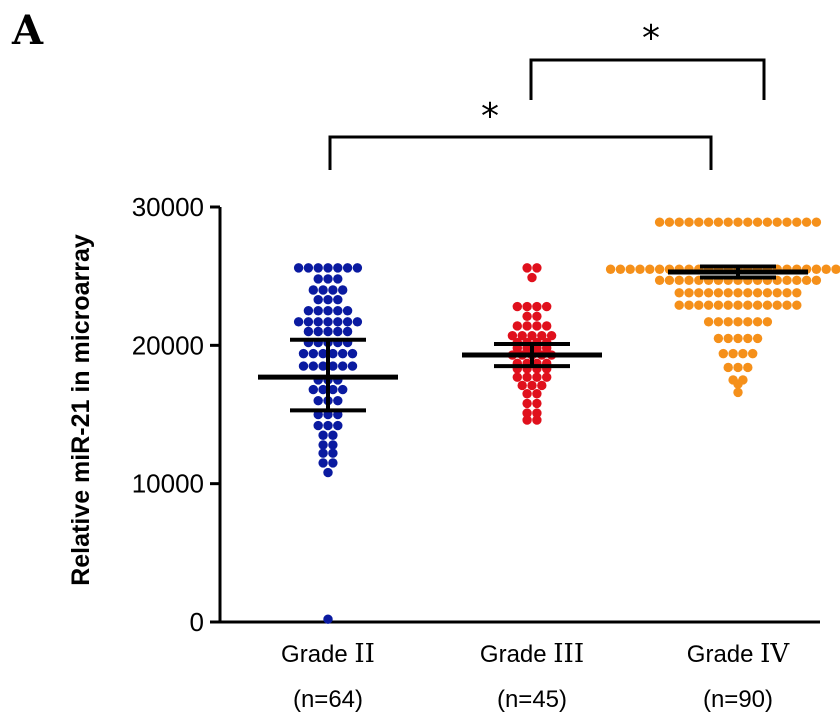  I want to click on group-count-label: (n=90), so click(738, 699).